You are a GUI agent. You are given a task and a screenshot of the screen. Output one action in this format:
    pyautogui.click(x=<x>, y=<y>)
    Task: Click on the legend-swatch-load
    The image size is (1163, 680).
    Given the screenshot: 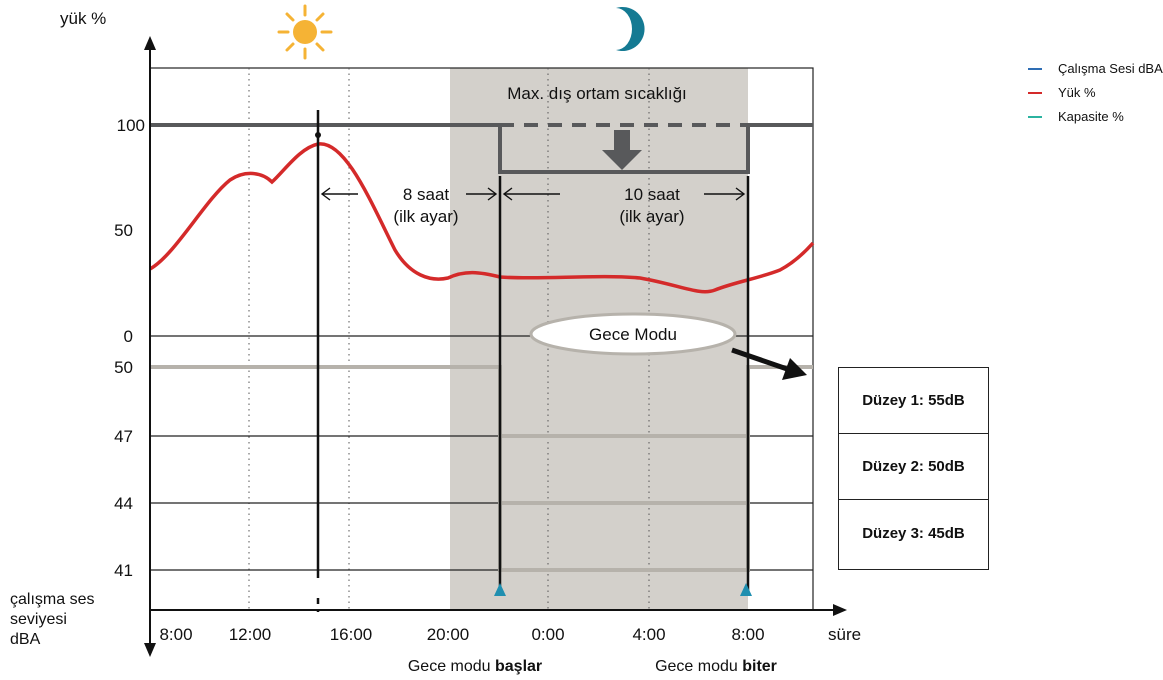 What is the action you would take?
    pyautogui.click(x=1035, y=92)
    